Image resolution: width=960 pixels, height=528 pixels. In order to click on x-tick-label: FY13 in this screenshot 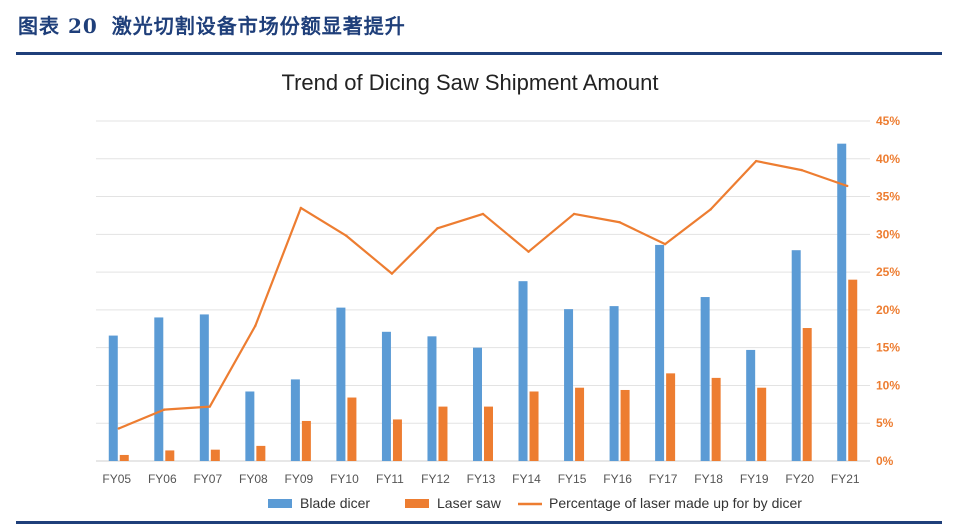, I will do `click(481, 479)`.